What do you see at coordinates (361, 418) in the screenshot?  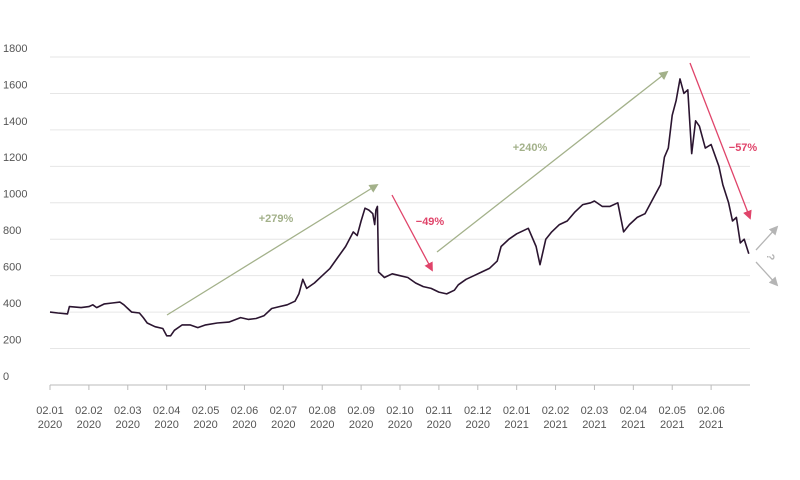 I see `x-tick-label: 02.09 2020` at bounding box center [361, 418].